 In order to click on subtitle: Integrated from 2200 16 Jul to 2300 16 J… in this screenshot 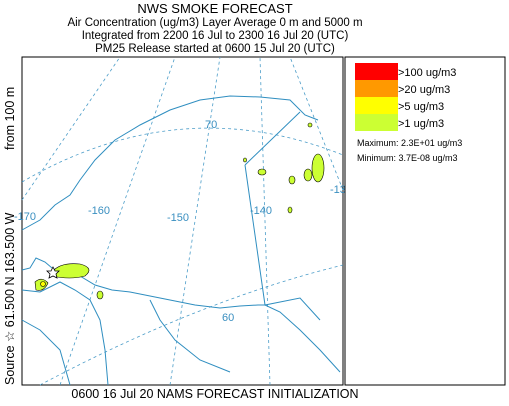, I will do `click(215, 36)`.